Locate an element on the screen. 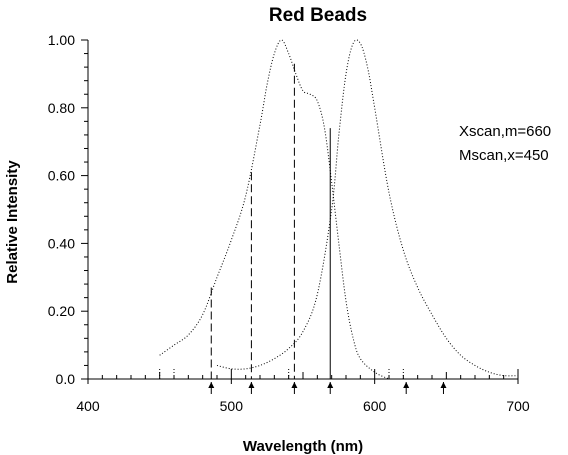 The image size is (568, 455). y-tick-label: 0.60 is located at coordinates (61, 176).